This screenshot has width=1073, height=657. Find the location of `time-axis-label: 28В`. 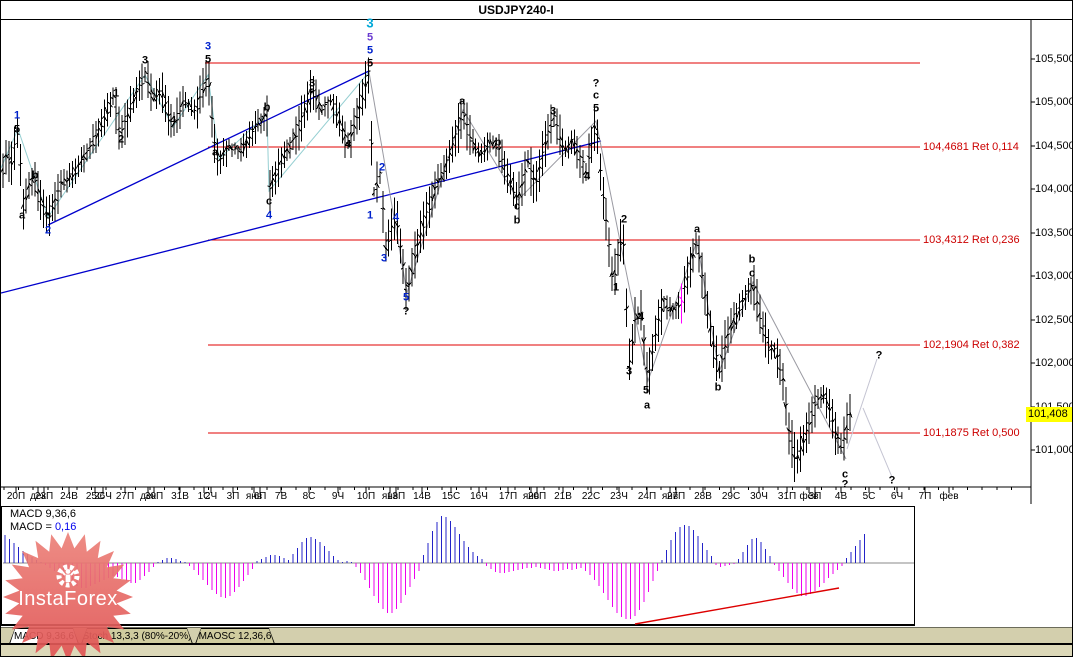

time-axis-label: 28В is located at coordinates (703, 496).